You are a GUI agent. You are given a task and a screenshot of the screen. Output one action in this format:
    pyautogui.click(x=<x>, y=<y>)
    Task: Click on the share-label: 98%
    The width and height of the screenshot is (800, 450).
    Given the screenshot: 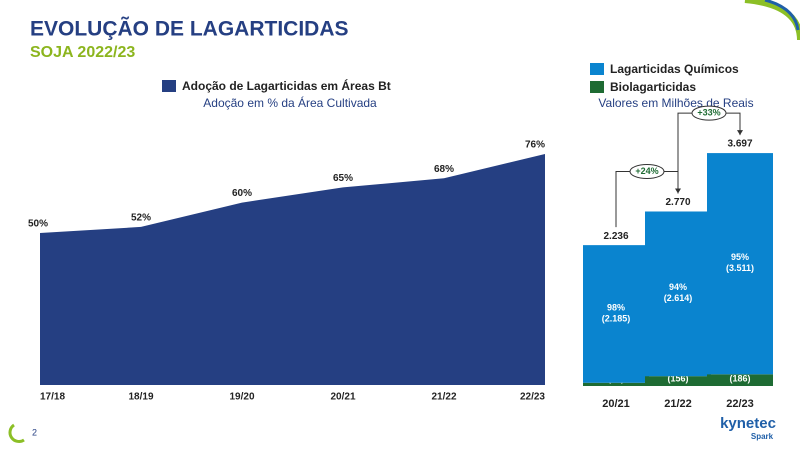 What is the action you would take?
    pyautogui.click(x=616, y=307)
    